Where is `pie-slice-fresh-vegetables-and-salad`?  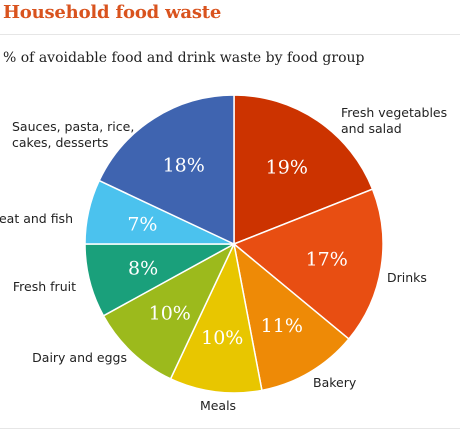
pie-slice-fresh-vegetables-and-salad is located at coordinates (303, 170).